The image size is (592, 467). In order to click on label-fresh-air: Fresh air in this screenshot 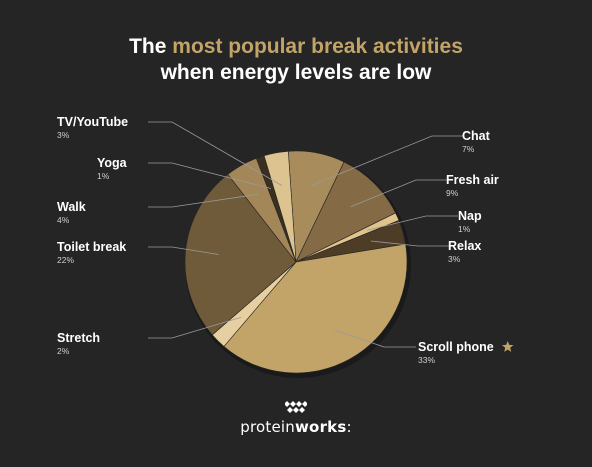, I will do `click(472, 180)`.